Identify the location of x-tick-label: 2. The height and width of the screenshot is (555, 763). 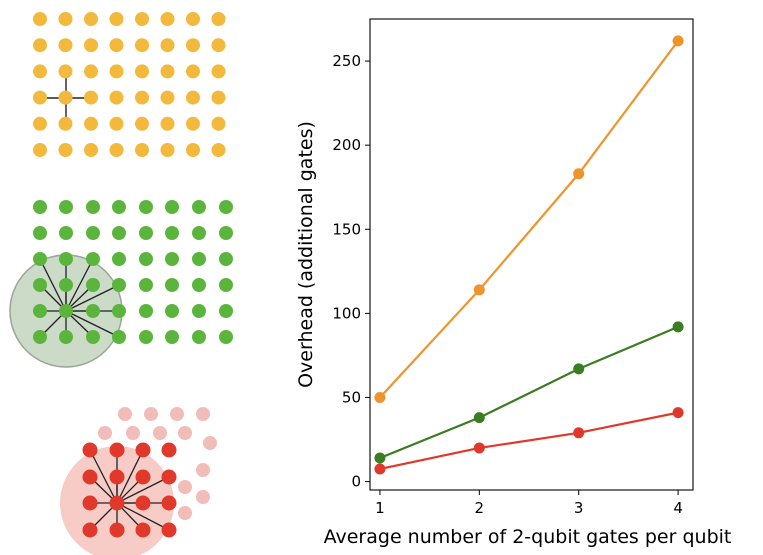
(480, 508).